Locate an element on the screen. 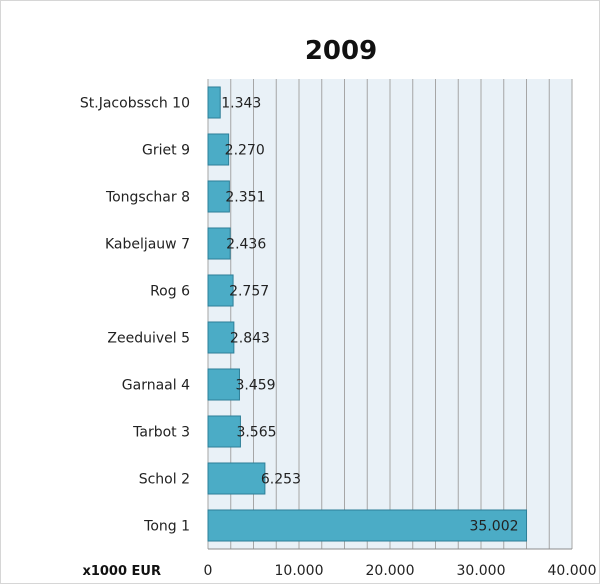 The image size is (608, 585). category-label: Rog 6 is located at coordinates (170, 292).